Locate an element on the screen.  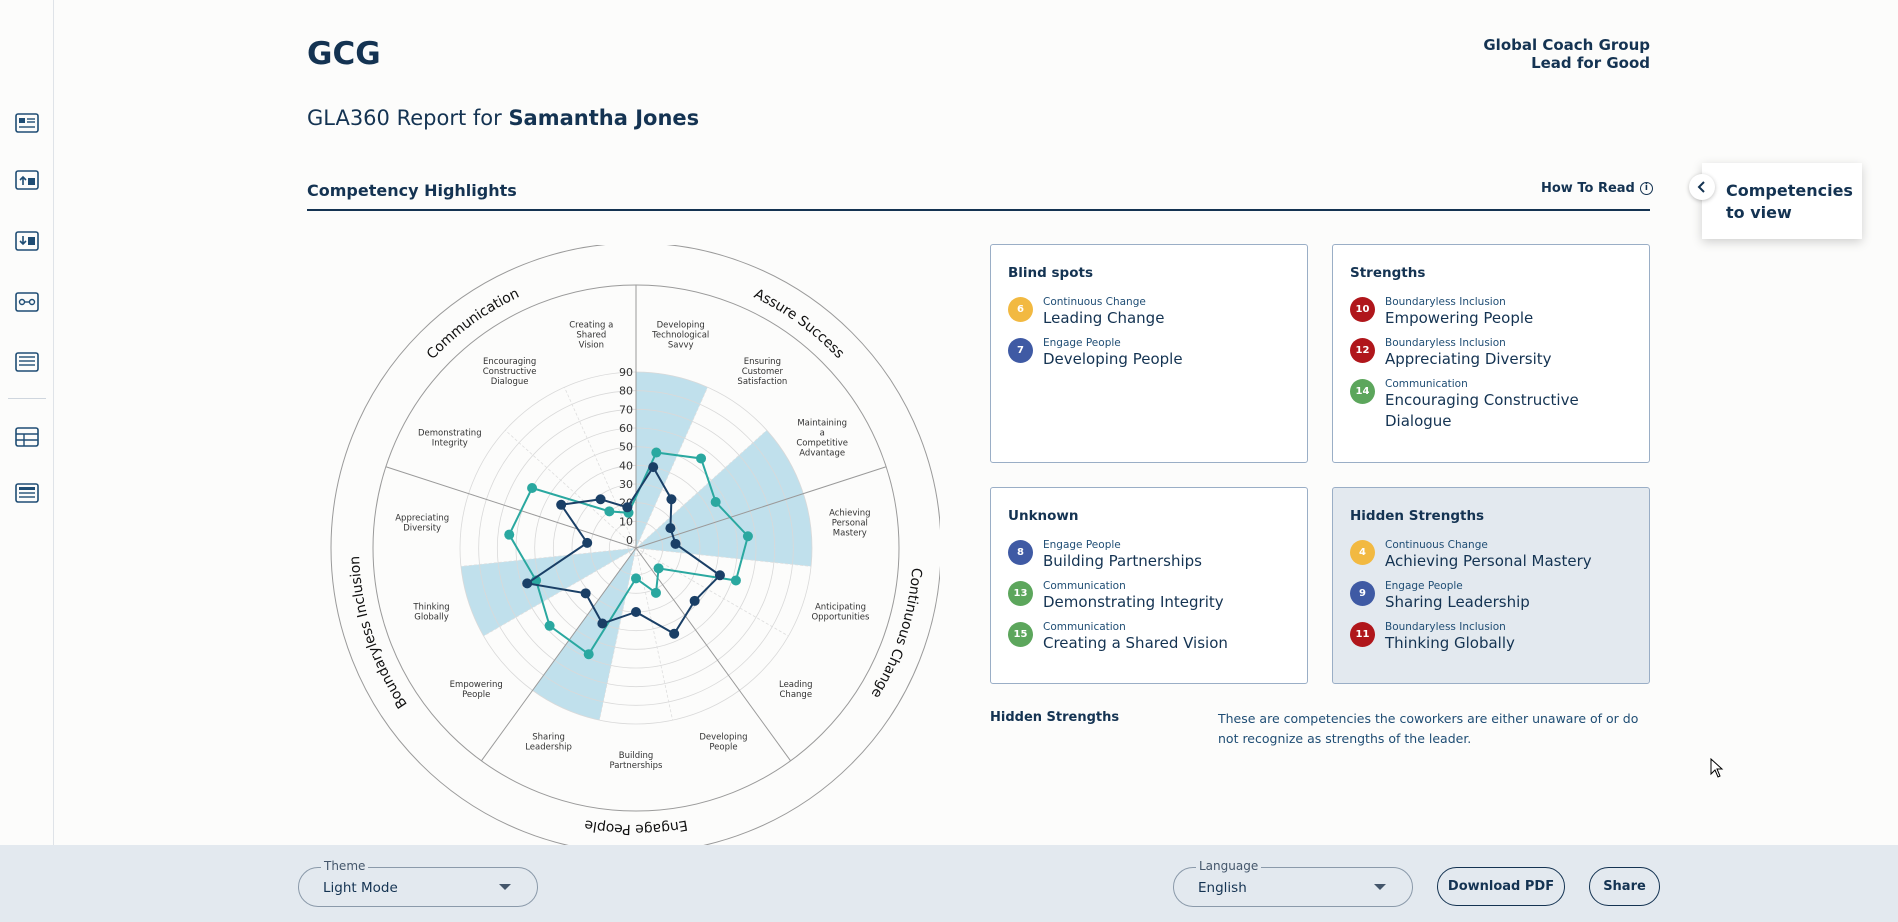
competency-axis-label: Demonstrating Integrity is located at coordinates (450, 439).